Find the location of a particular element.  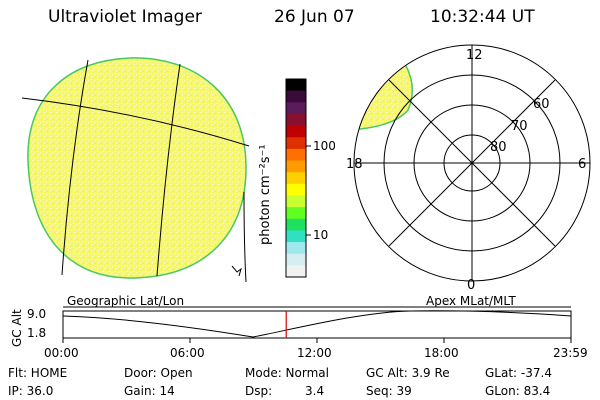

status-gc-alt: GC Alt: 3.9 Re is located at coordinates (408, 373).